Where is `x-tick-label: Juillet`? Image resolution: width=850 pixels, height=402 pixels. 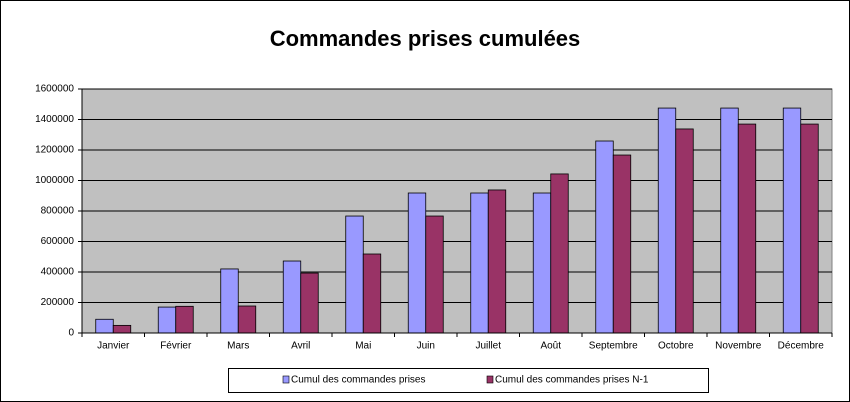 x-tick-label: Juillet is located at coordinates (488, 346).